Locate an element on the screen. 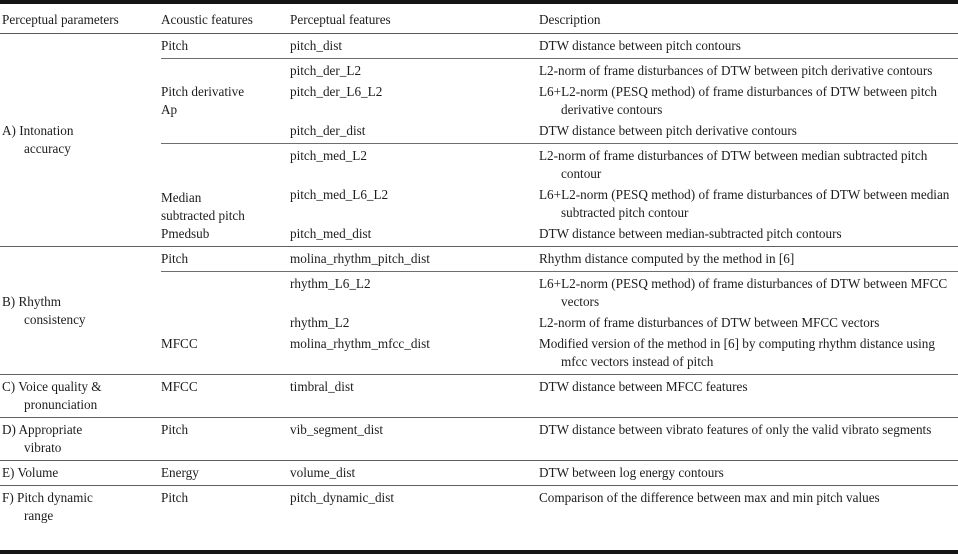  feature-description: DTW distance between pitch contours is located at coordinates (640, 45).